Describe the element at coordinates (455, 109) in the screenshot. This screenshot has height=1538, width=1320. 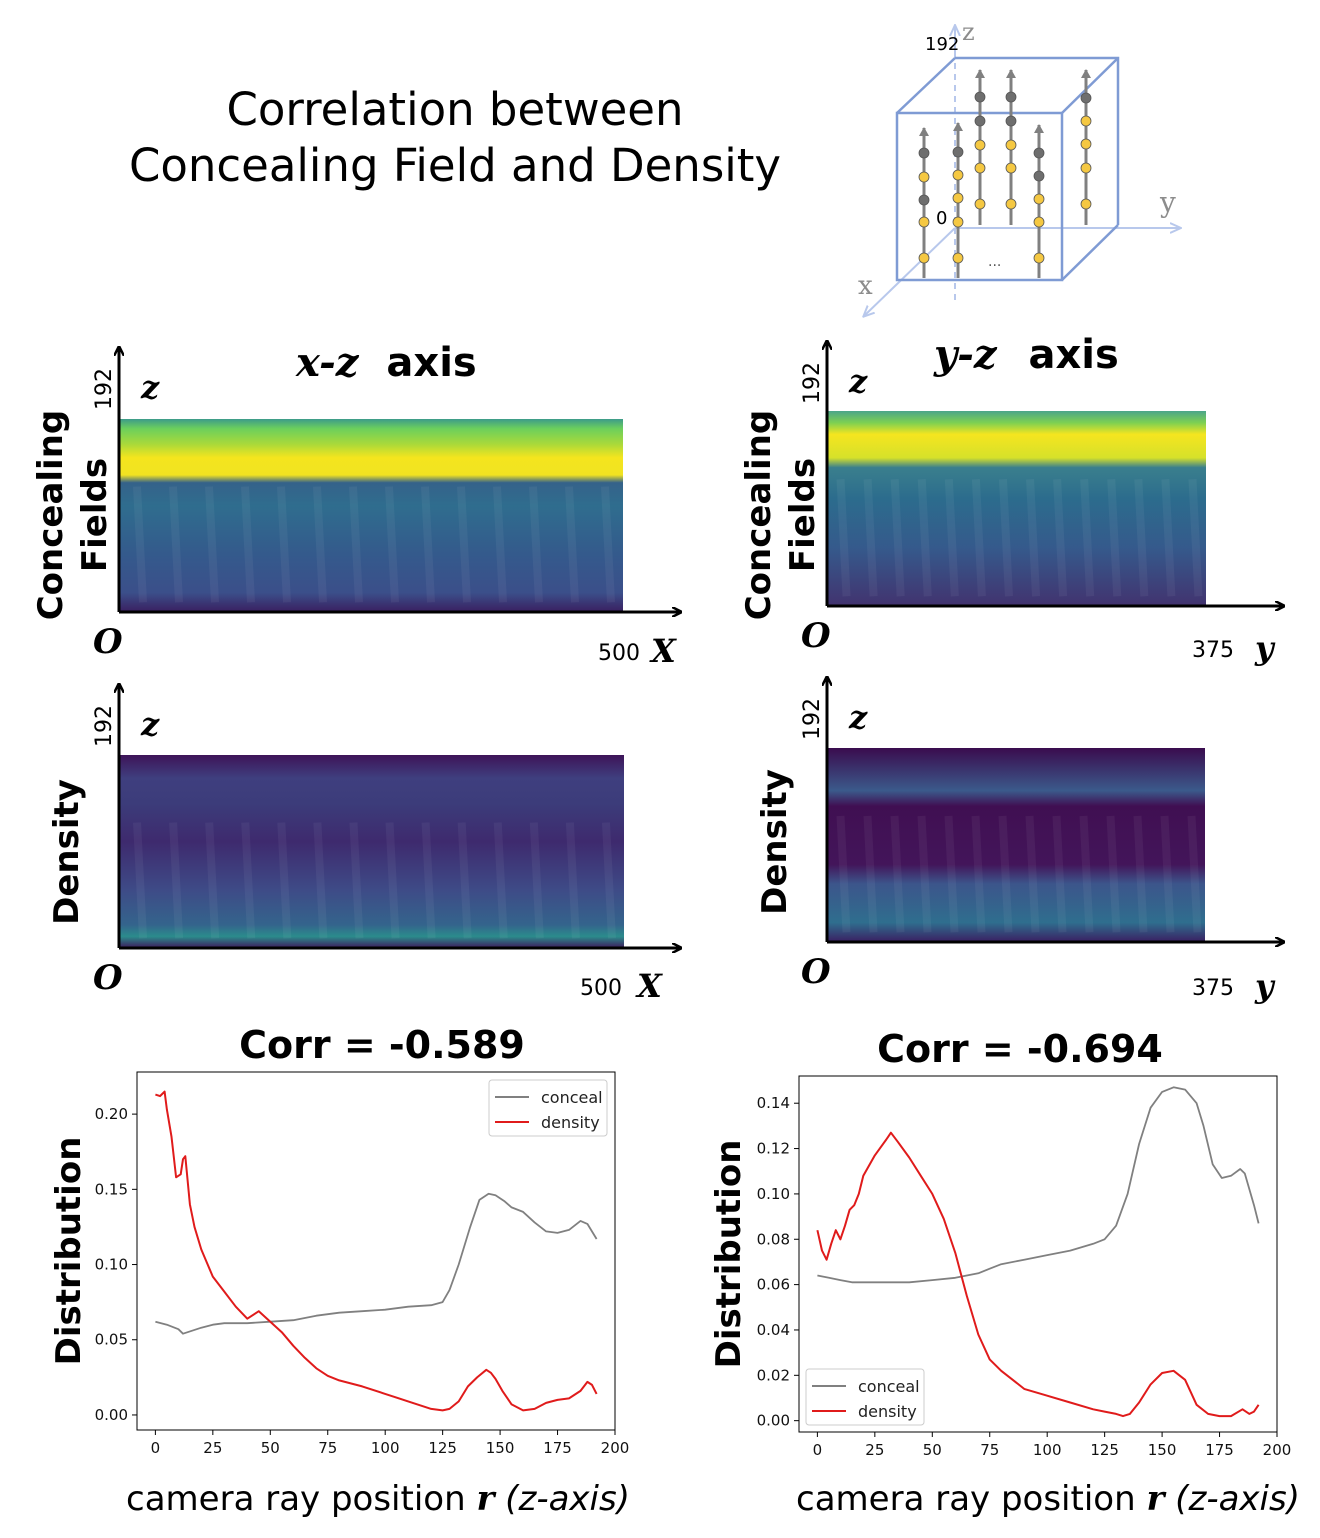
I see `figure-title-line1: Correlation between` at that location.